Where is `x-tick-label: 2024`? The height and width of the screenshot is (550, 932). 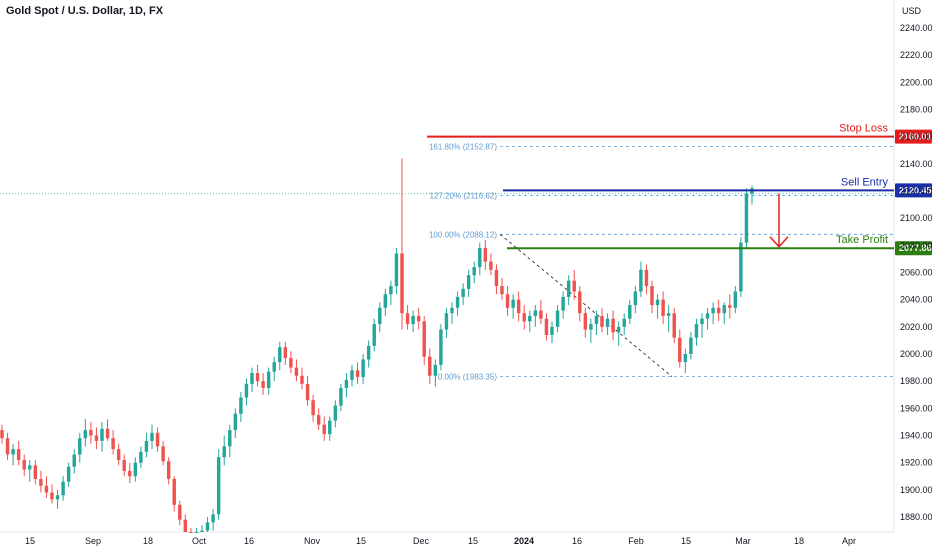
x-tick-label: 2024 is located at coordinates (524, 541).